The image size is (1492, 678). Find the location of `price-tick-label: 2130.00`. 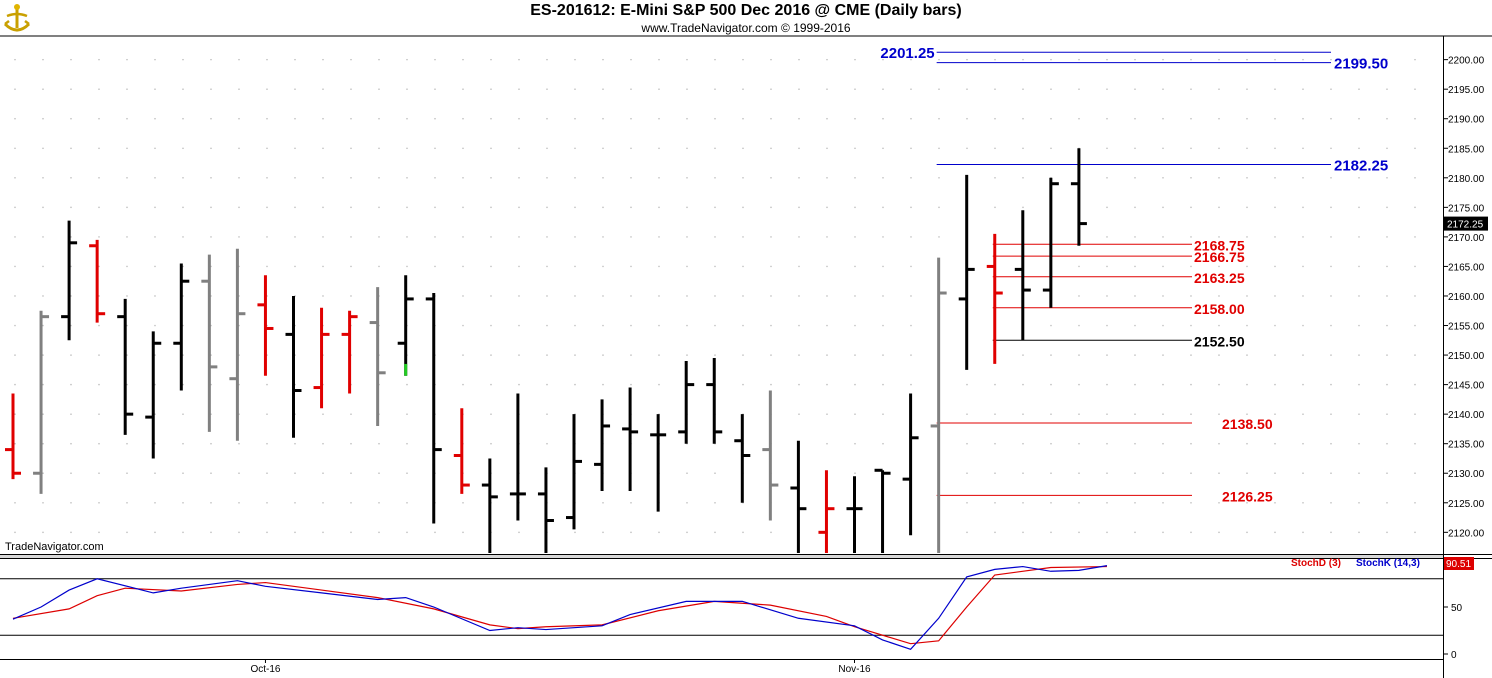

price-tick-label: 2130.00 is located at coordinates (1466, 474).